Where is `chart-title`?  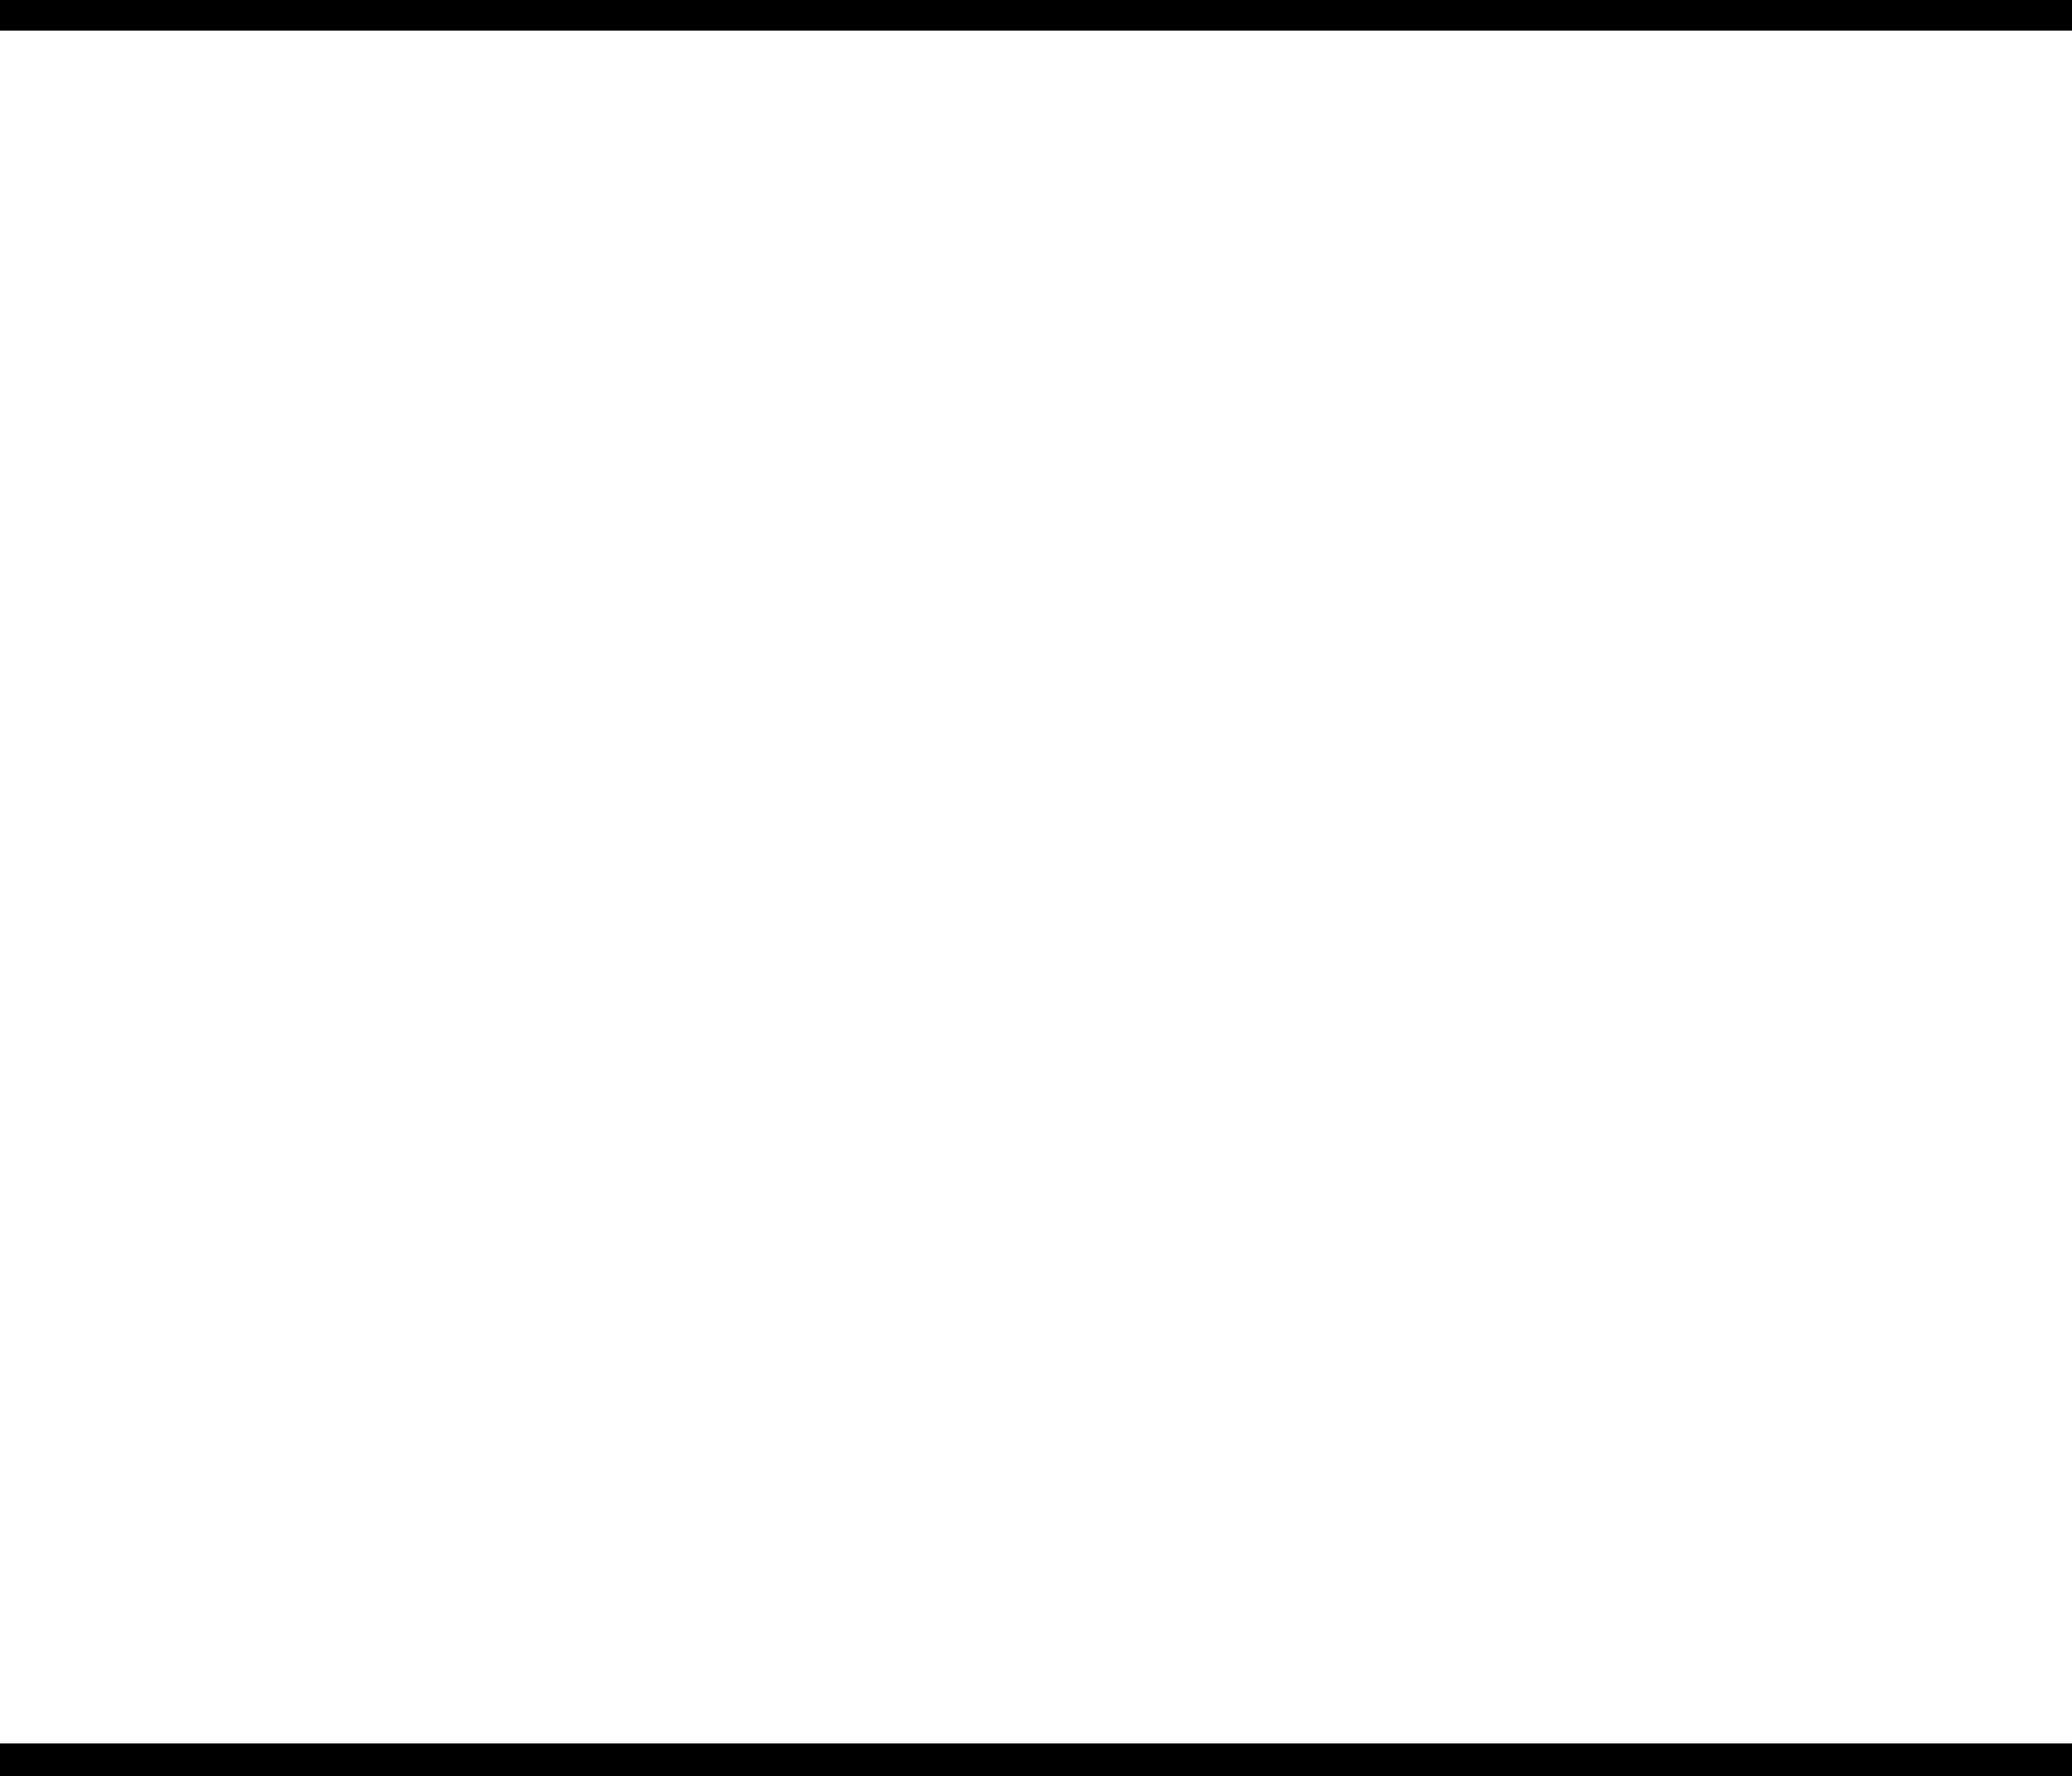
chart-title is located at coordinates (891, 93).